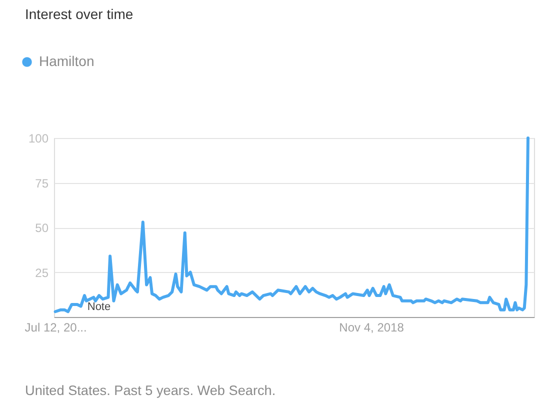  Describe the element at coordinates (42, 183) in the screenshot. I see `y-tick-label: 75` at that location.